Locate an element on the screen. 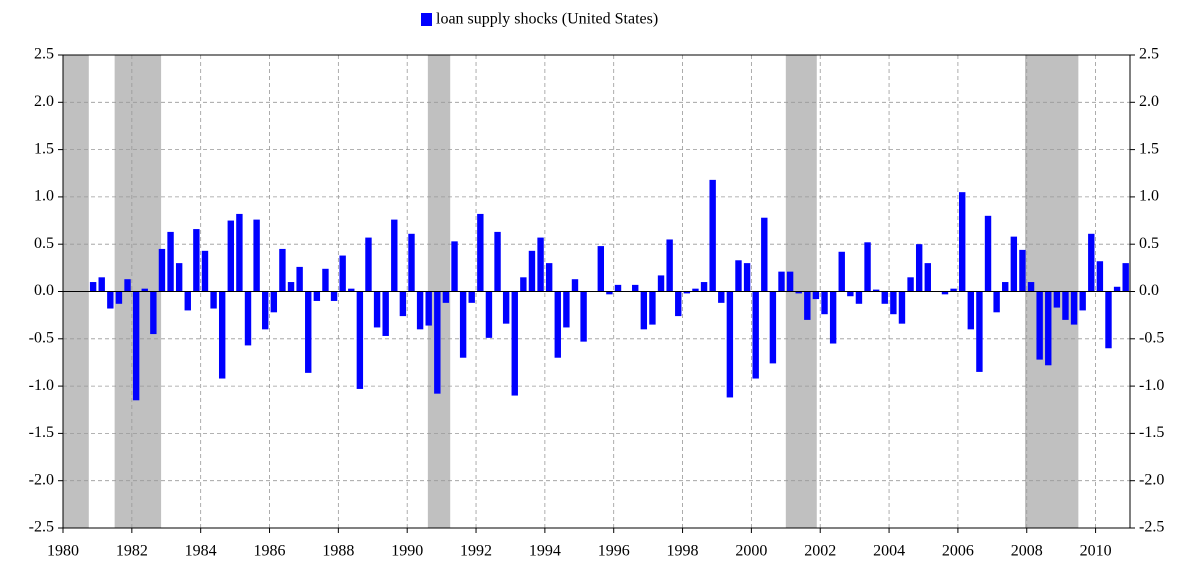  x-tick-label: 1980 is located at coordinates (63, 551).